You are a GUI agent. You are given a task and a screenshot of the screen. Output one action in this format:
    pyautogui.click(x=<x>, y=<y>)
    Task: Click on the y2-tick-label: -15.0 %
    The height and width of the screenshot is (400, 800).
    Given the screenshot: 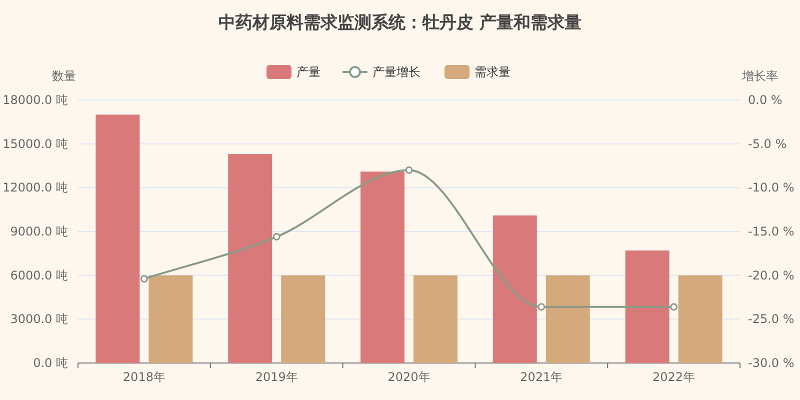 What is the action you would take?
    pyautogui.click(x=771, y=231)
    